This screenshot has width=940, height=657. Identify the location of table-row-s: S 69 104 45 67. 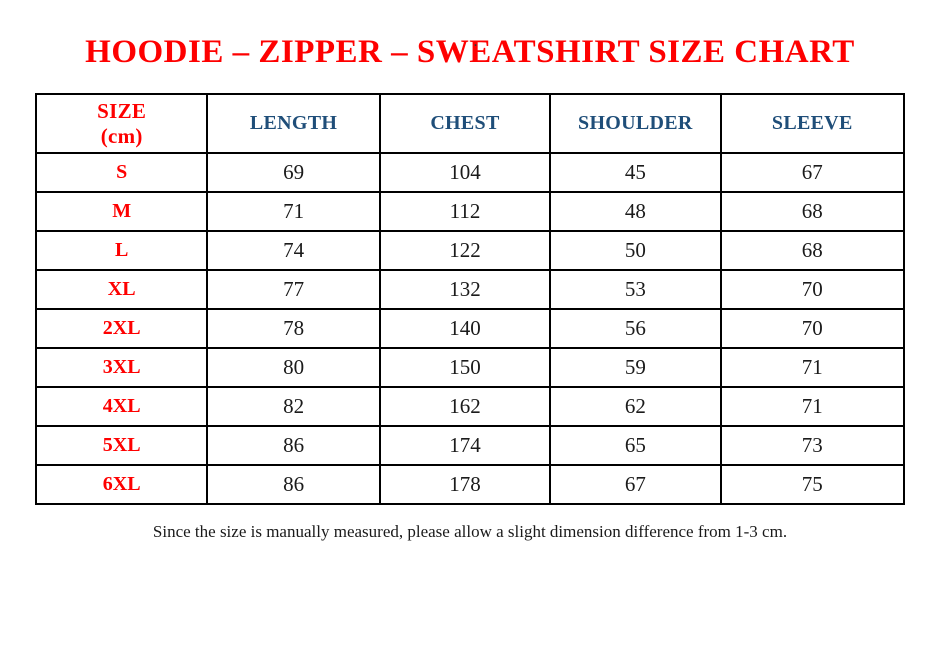
(470, 172).